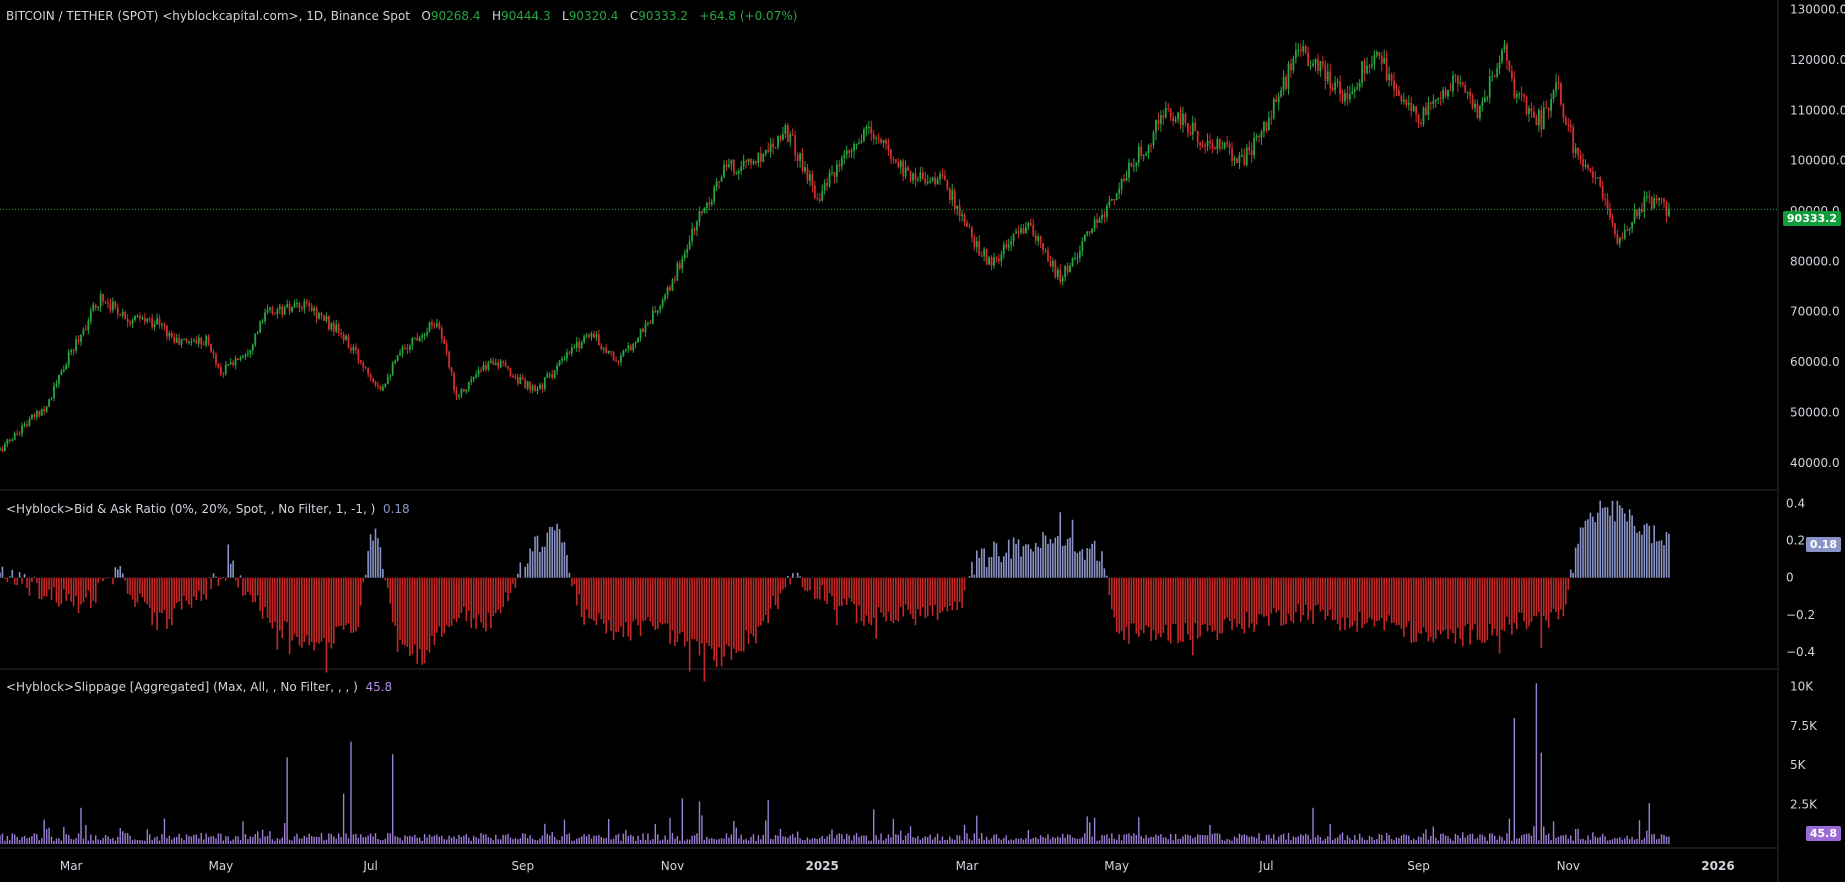  I want to click on close-value: 90333.2, so click(663, 16).